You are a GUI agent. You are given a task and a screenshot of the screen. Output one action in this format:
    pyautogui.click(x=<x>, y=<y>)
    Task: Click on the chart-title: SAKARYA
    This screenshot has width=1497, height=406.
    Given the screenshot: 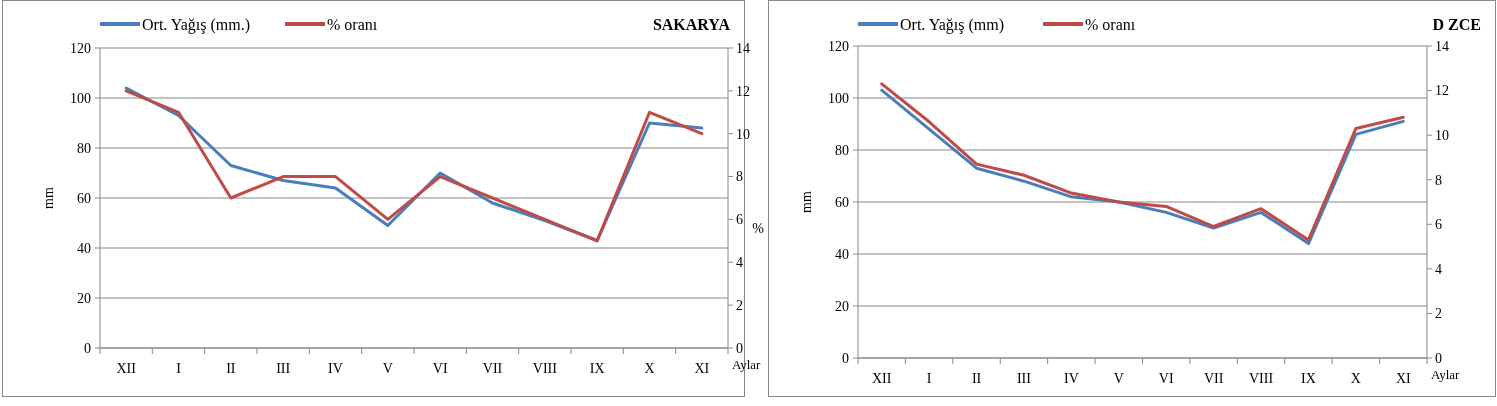 What is the action you would take?
    pyautogui.click(x=691, y=24)
    